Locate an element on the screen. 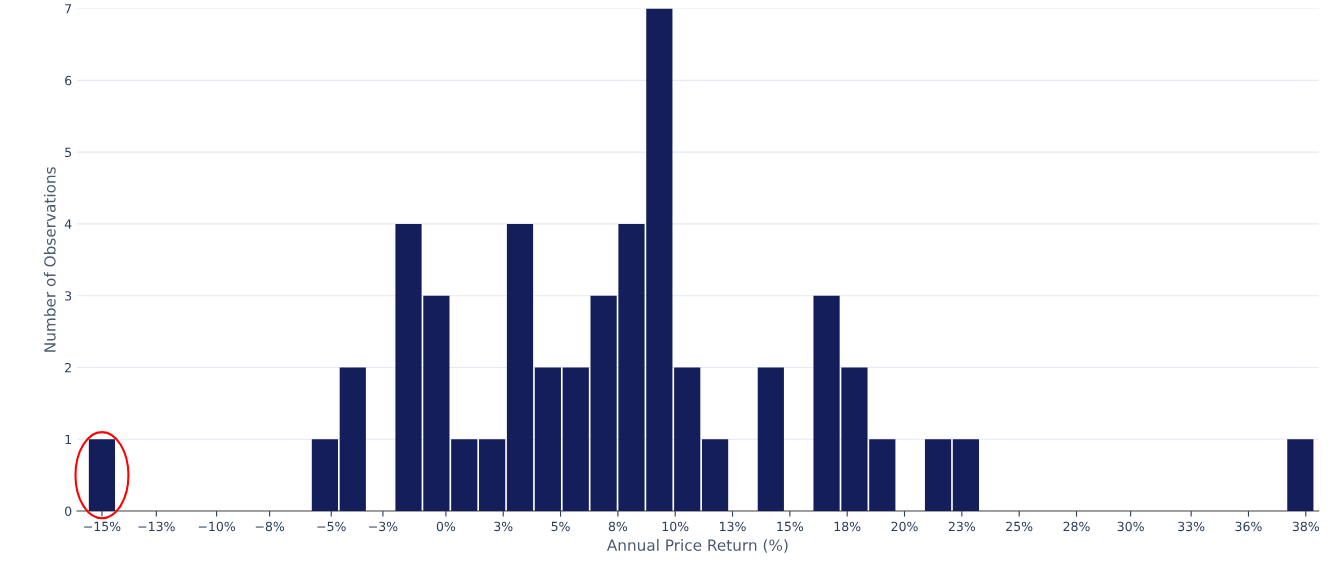  x-tick-label: −8% is located at coordinates (270, 526).